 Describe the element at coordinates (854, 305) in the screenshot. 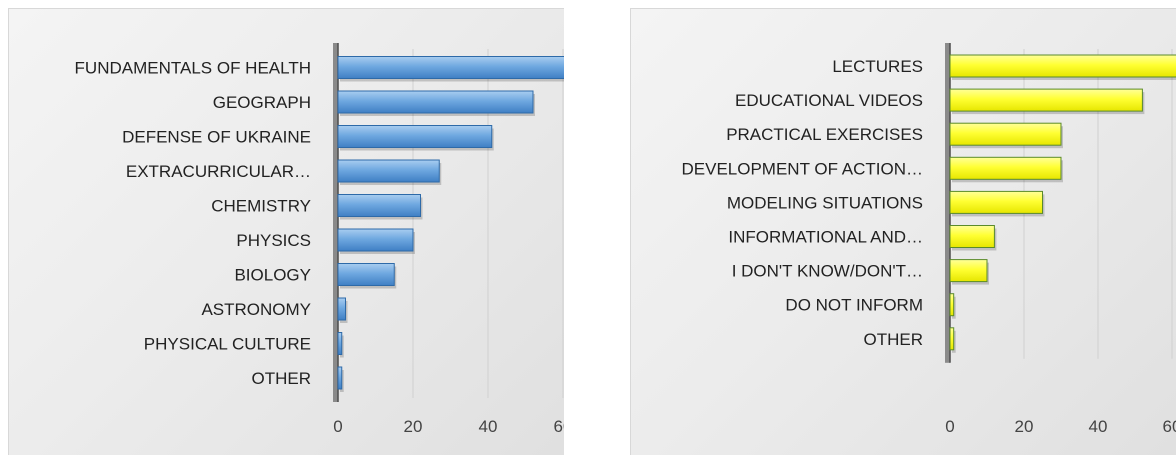

I see `category-label: DO NOT INFORM` at that location.